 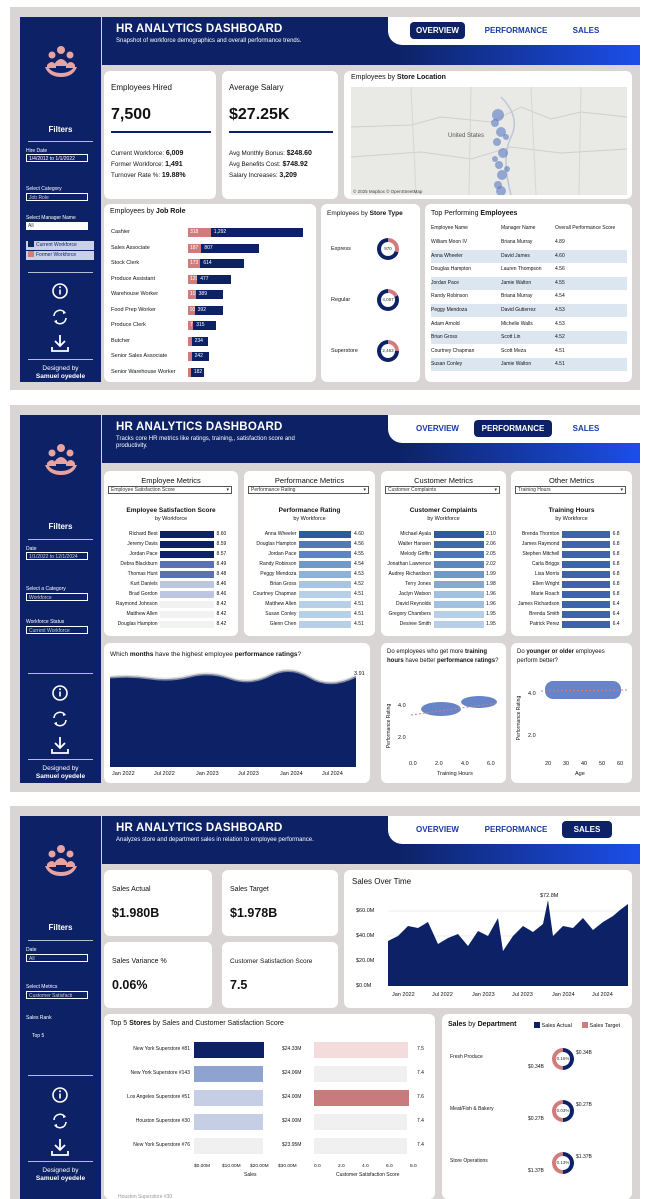 What do you see at coordinates (57, 158) in the screenshot?
I see `hire-date-filter: 1/4/2012 to 1/1/2022` at bounding box center [57, 158].